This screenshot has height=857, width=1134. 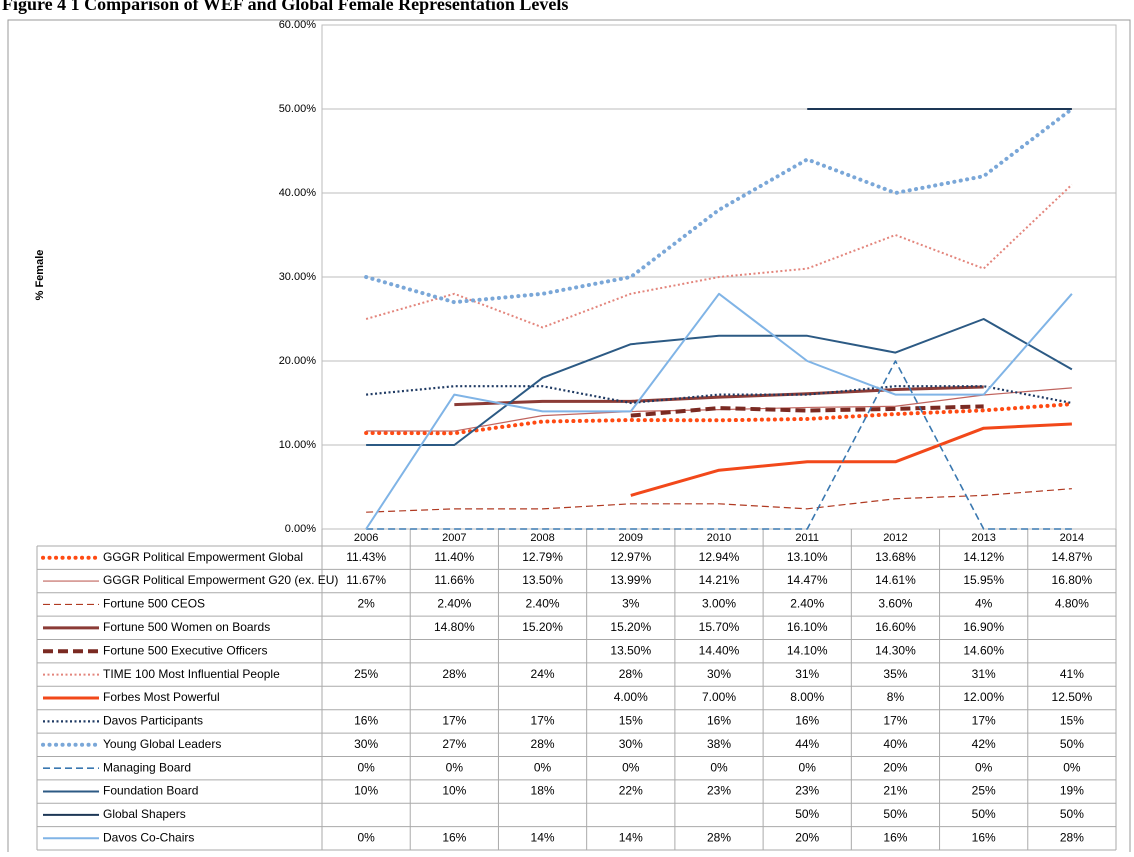 I want to click on table-cell: 44%, so click(x=807, y=744).